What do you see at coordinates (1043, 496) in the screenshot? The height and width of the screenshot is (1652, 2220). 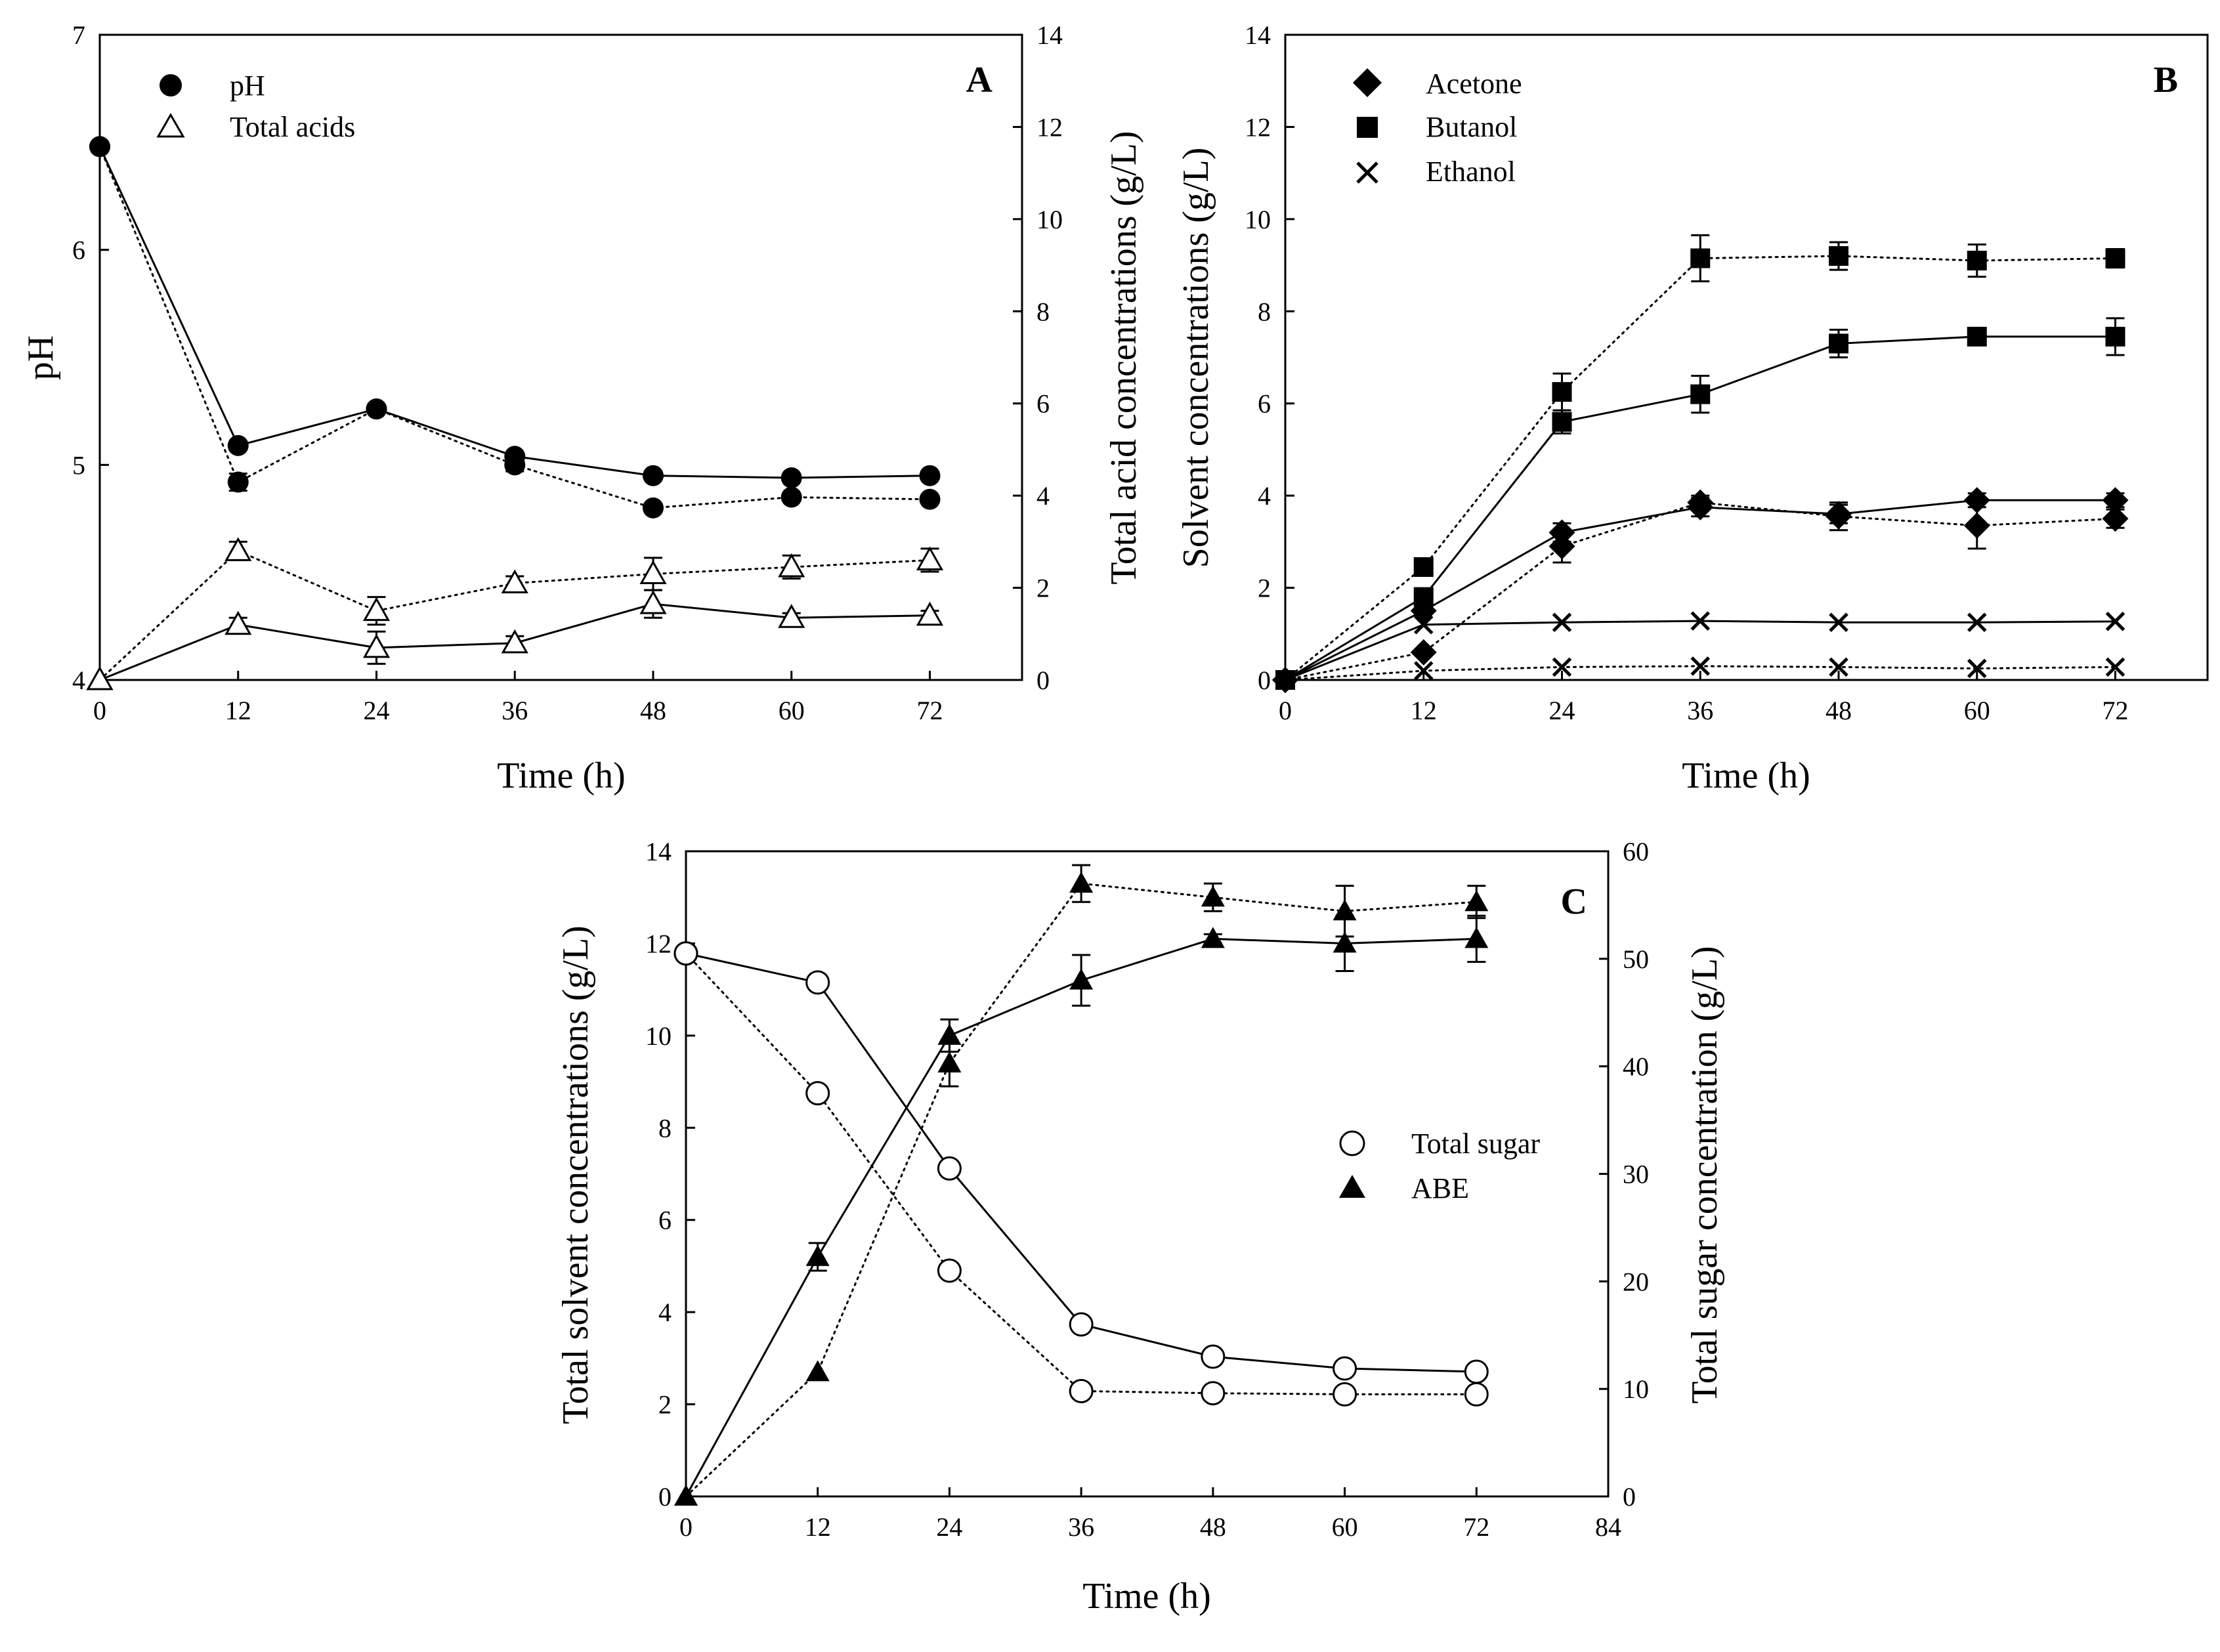 I see `y-right-tick-label: 4` at bounding box center [1043, 496].